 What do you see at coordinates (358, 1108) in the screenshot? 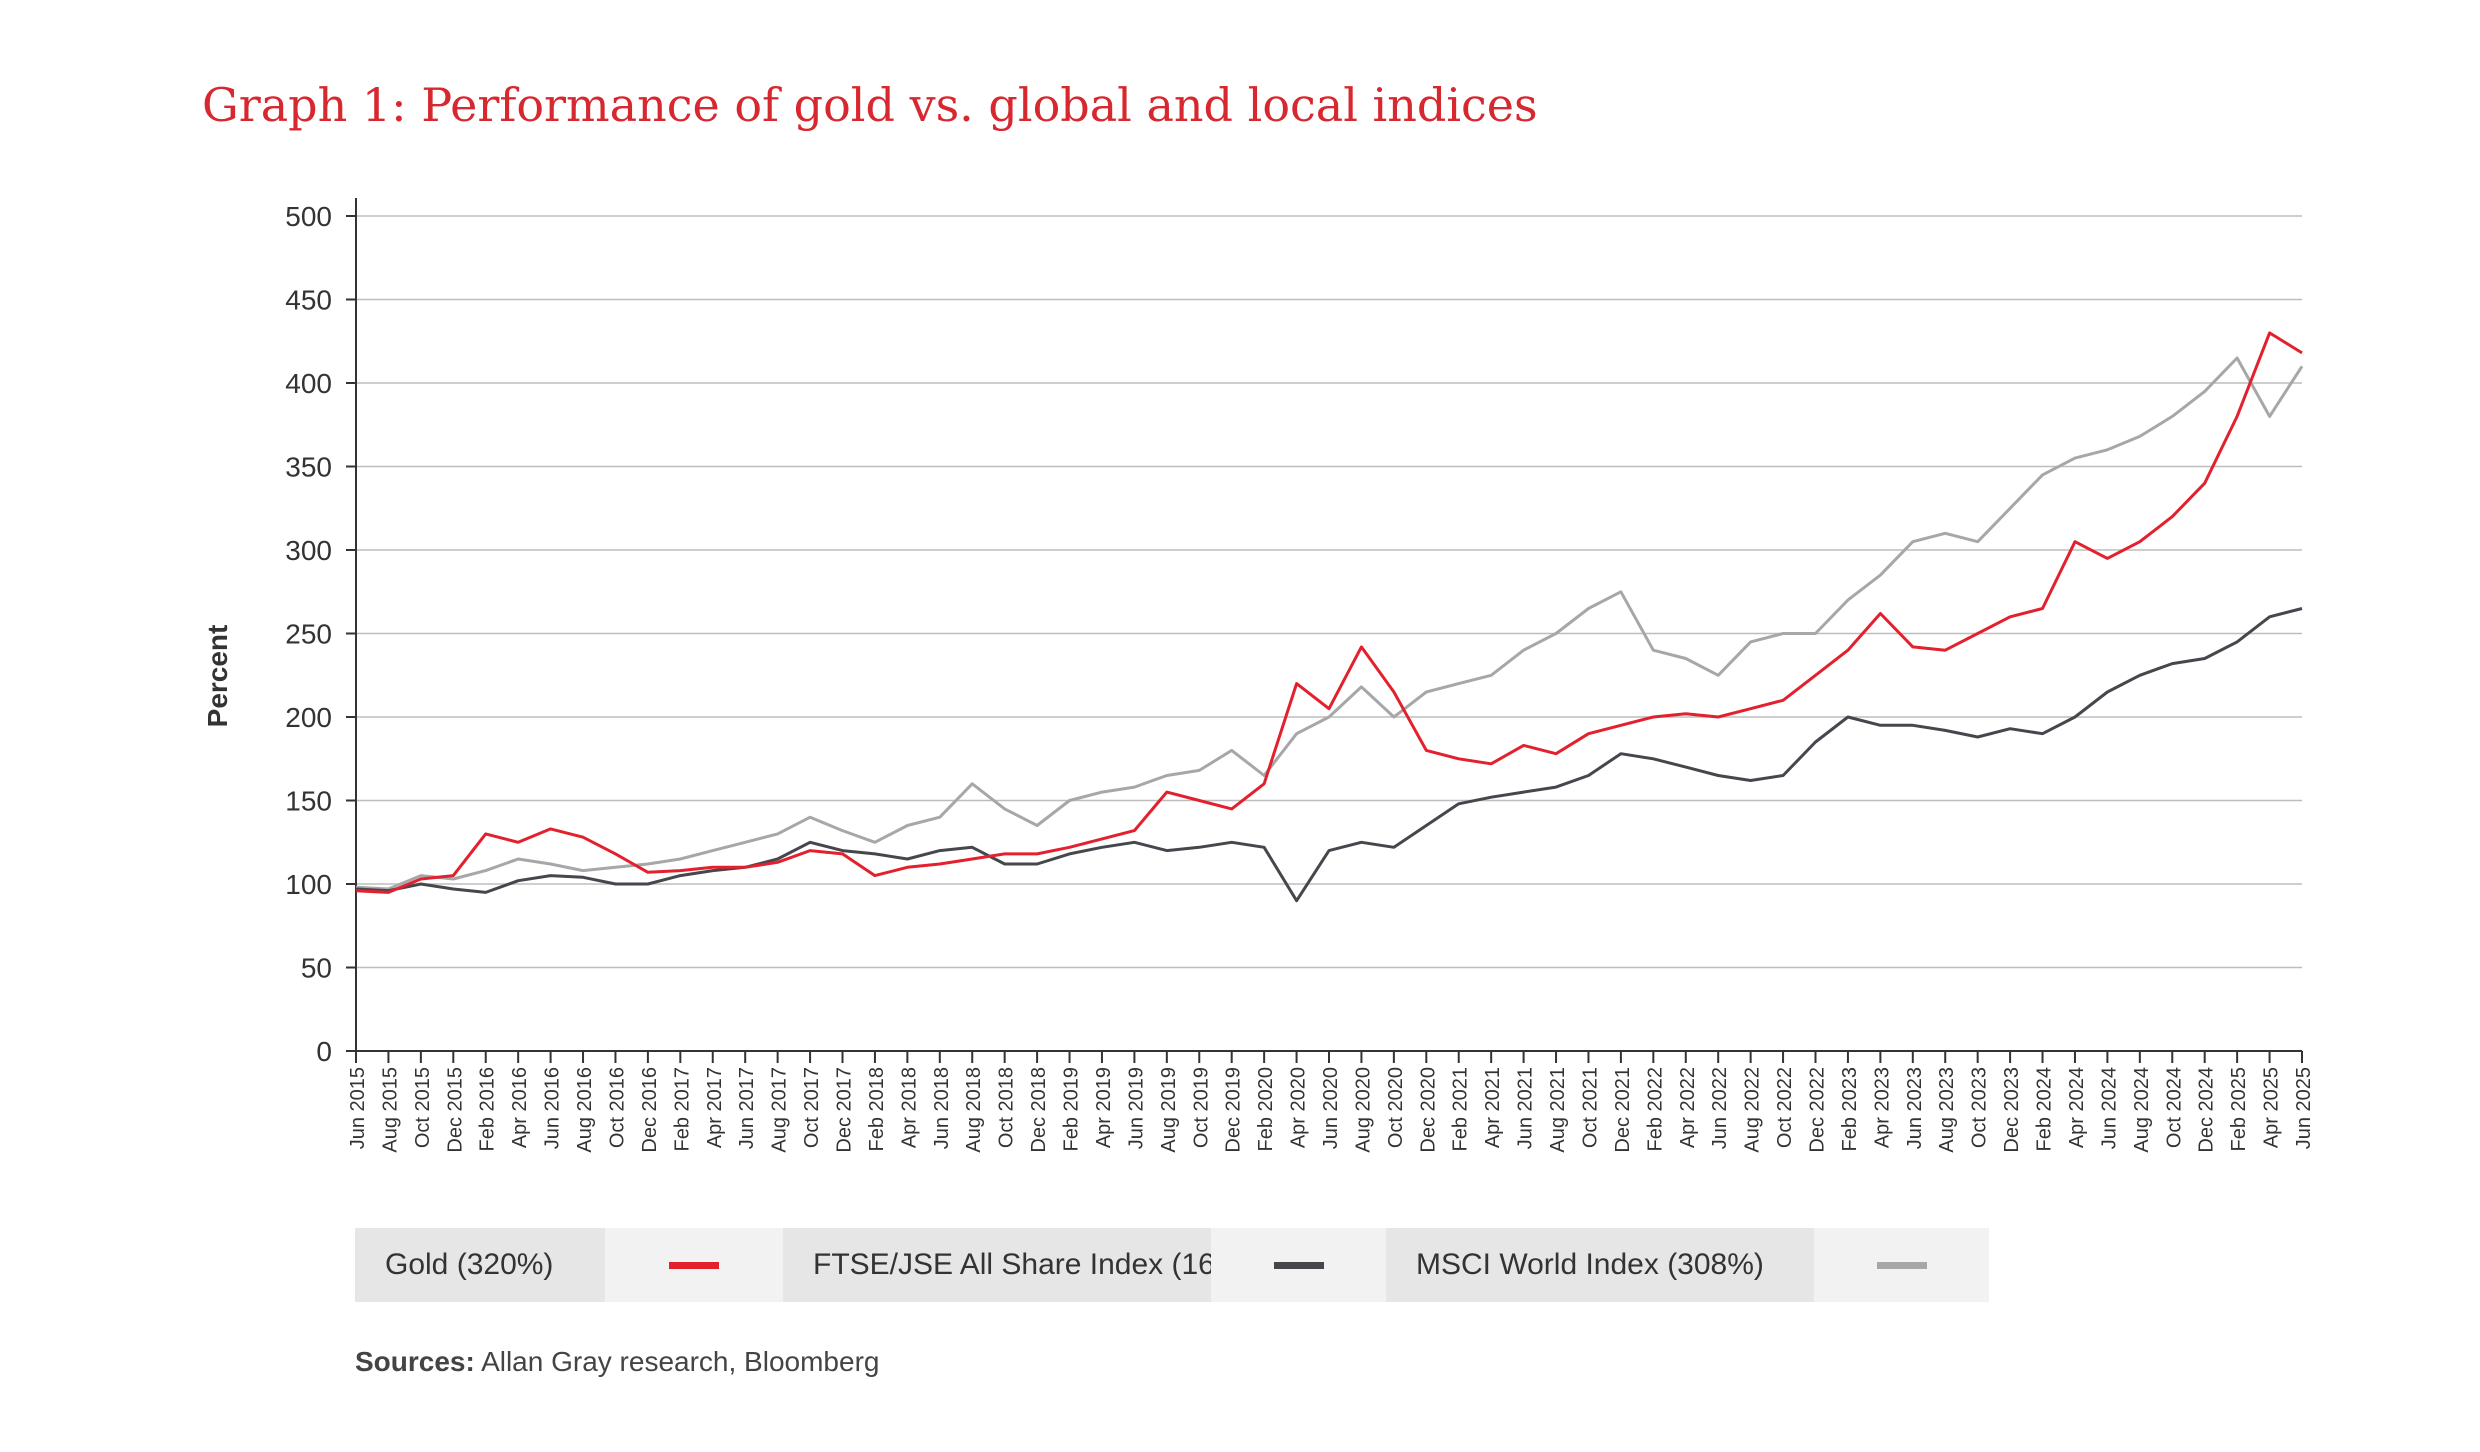
I see `x-tick-label: Jun 2015` at bounding box center [358, 1108].